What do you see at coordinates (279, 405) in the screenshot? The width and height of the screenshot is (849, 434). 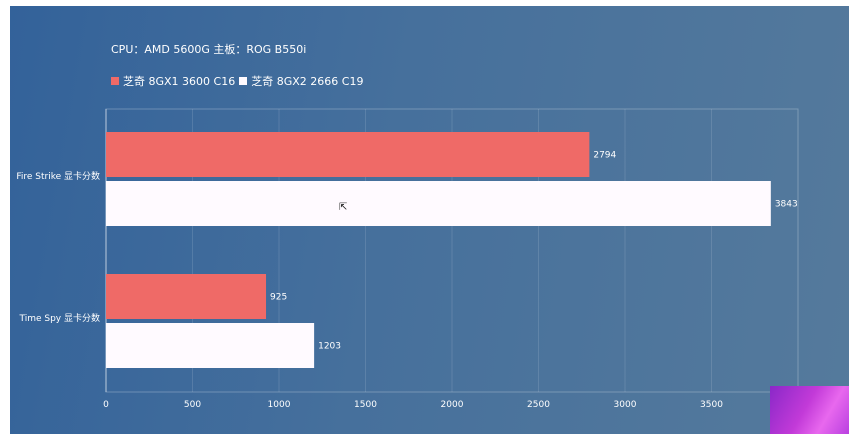 I see `x-tick-label: 1000` at bounding box center [279, 405].